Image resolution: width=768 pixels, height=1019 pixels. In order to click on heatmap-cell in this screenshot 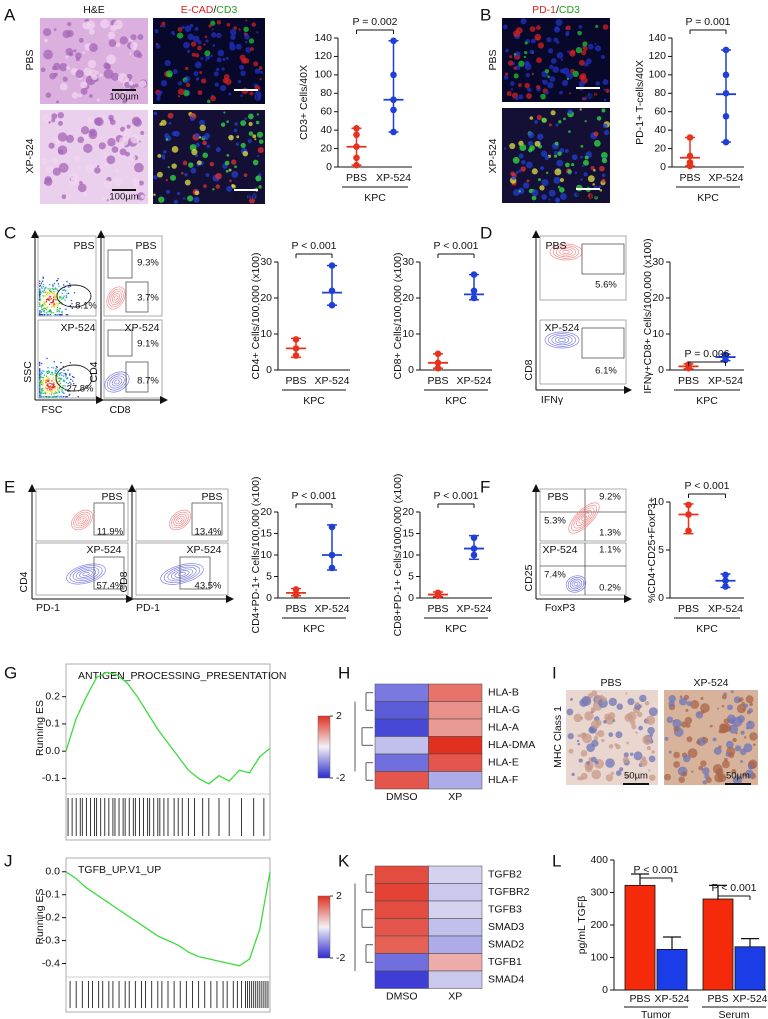, I will do `click(455, 710)`.